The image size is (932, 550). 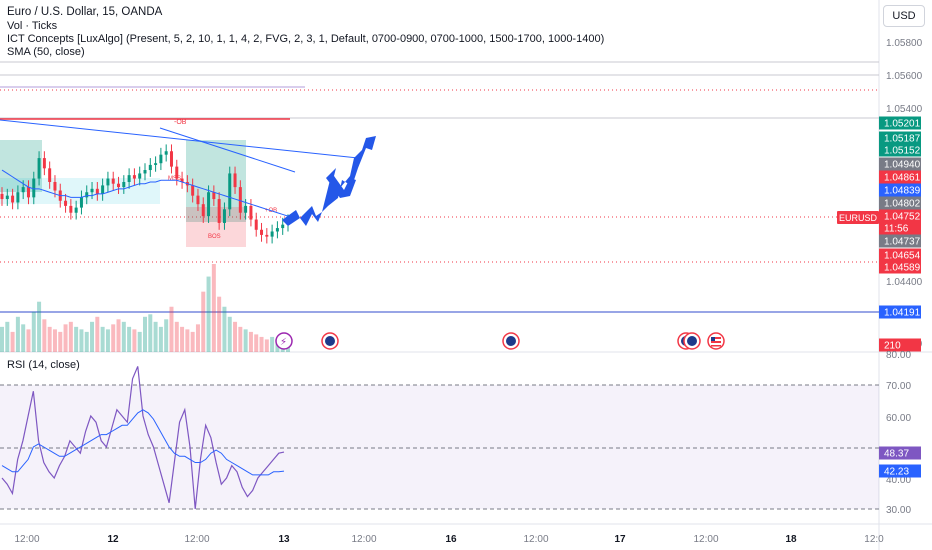 I want to click on price-axis-tick: 1.05800, so click(x=904, y=43).